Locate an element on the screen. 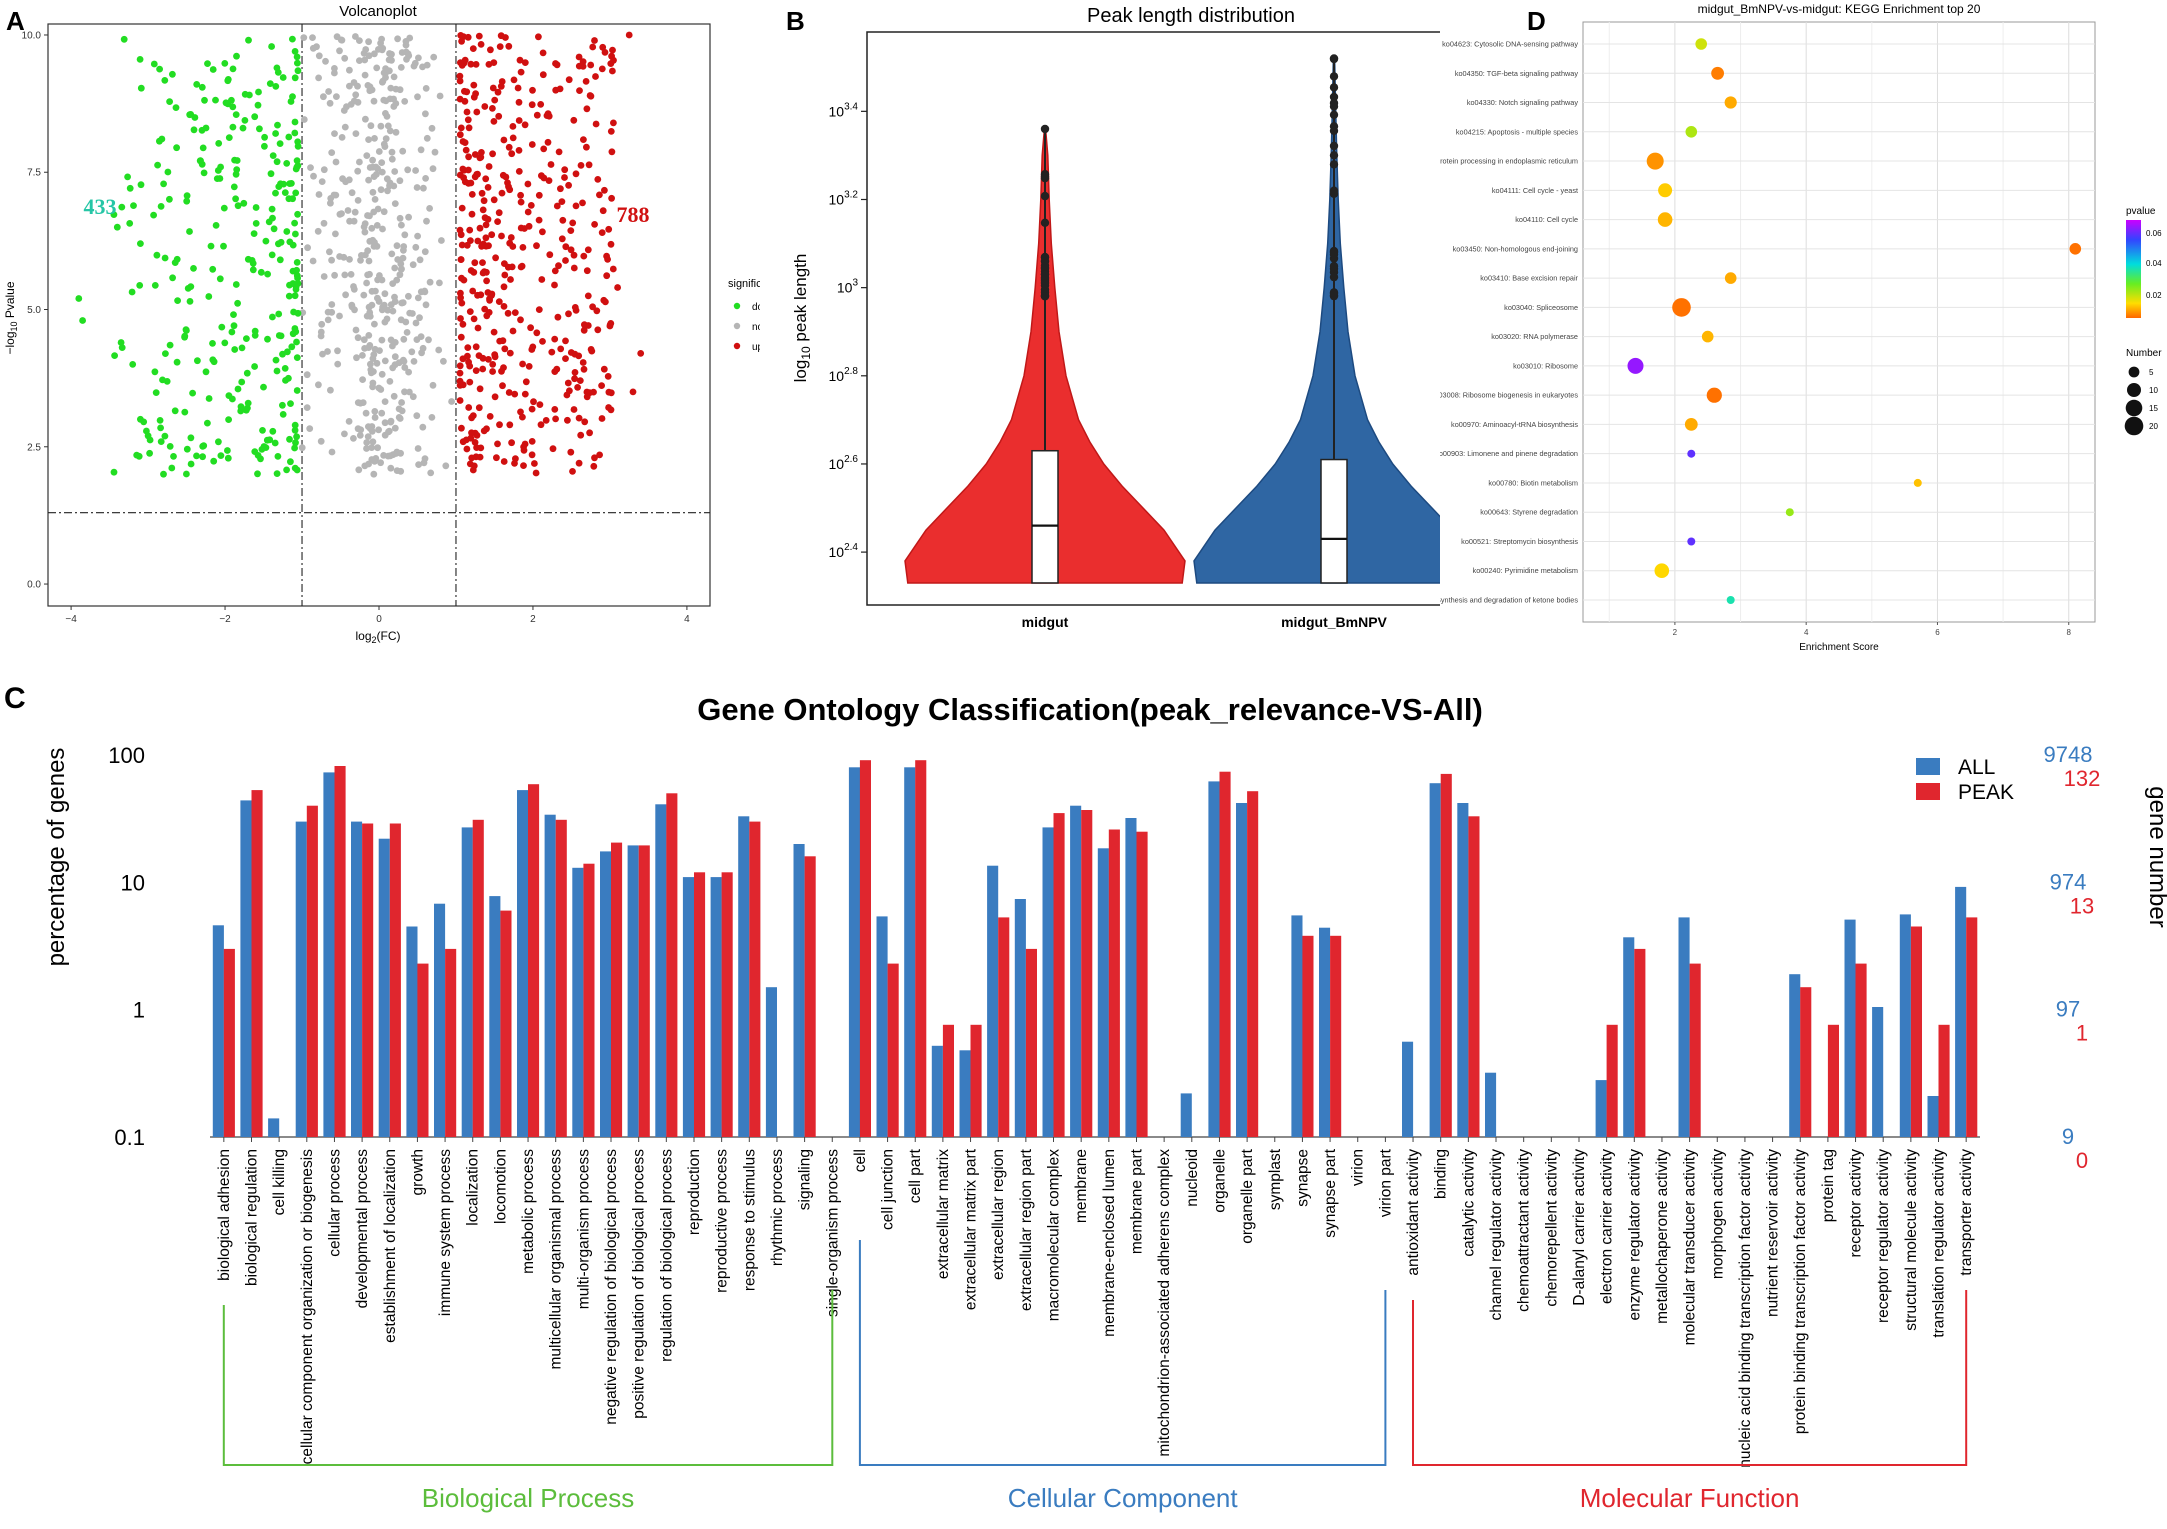 The image size is (2167, 1529). category-label: structural molecule activity is located at coordinates (1911, 1240).